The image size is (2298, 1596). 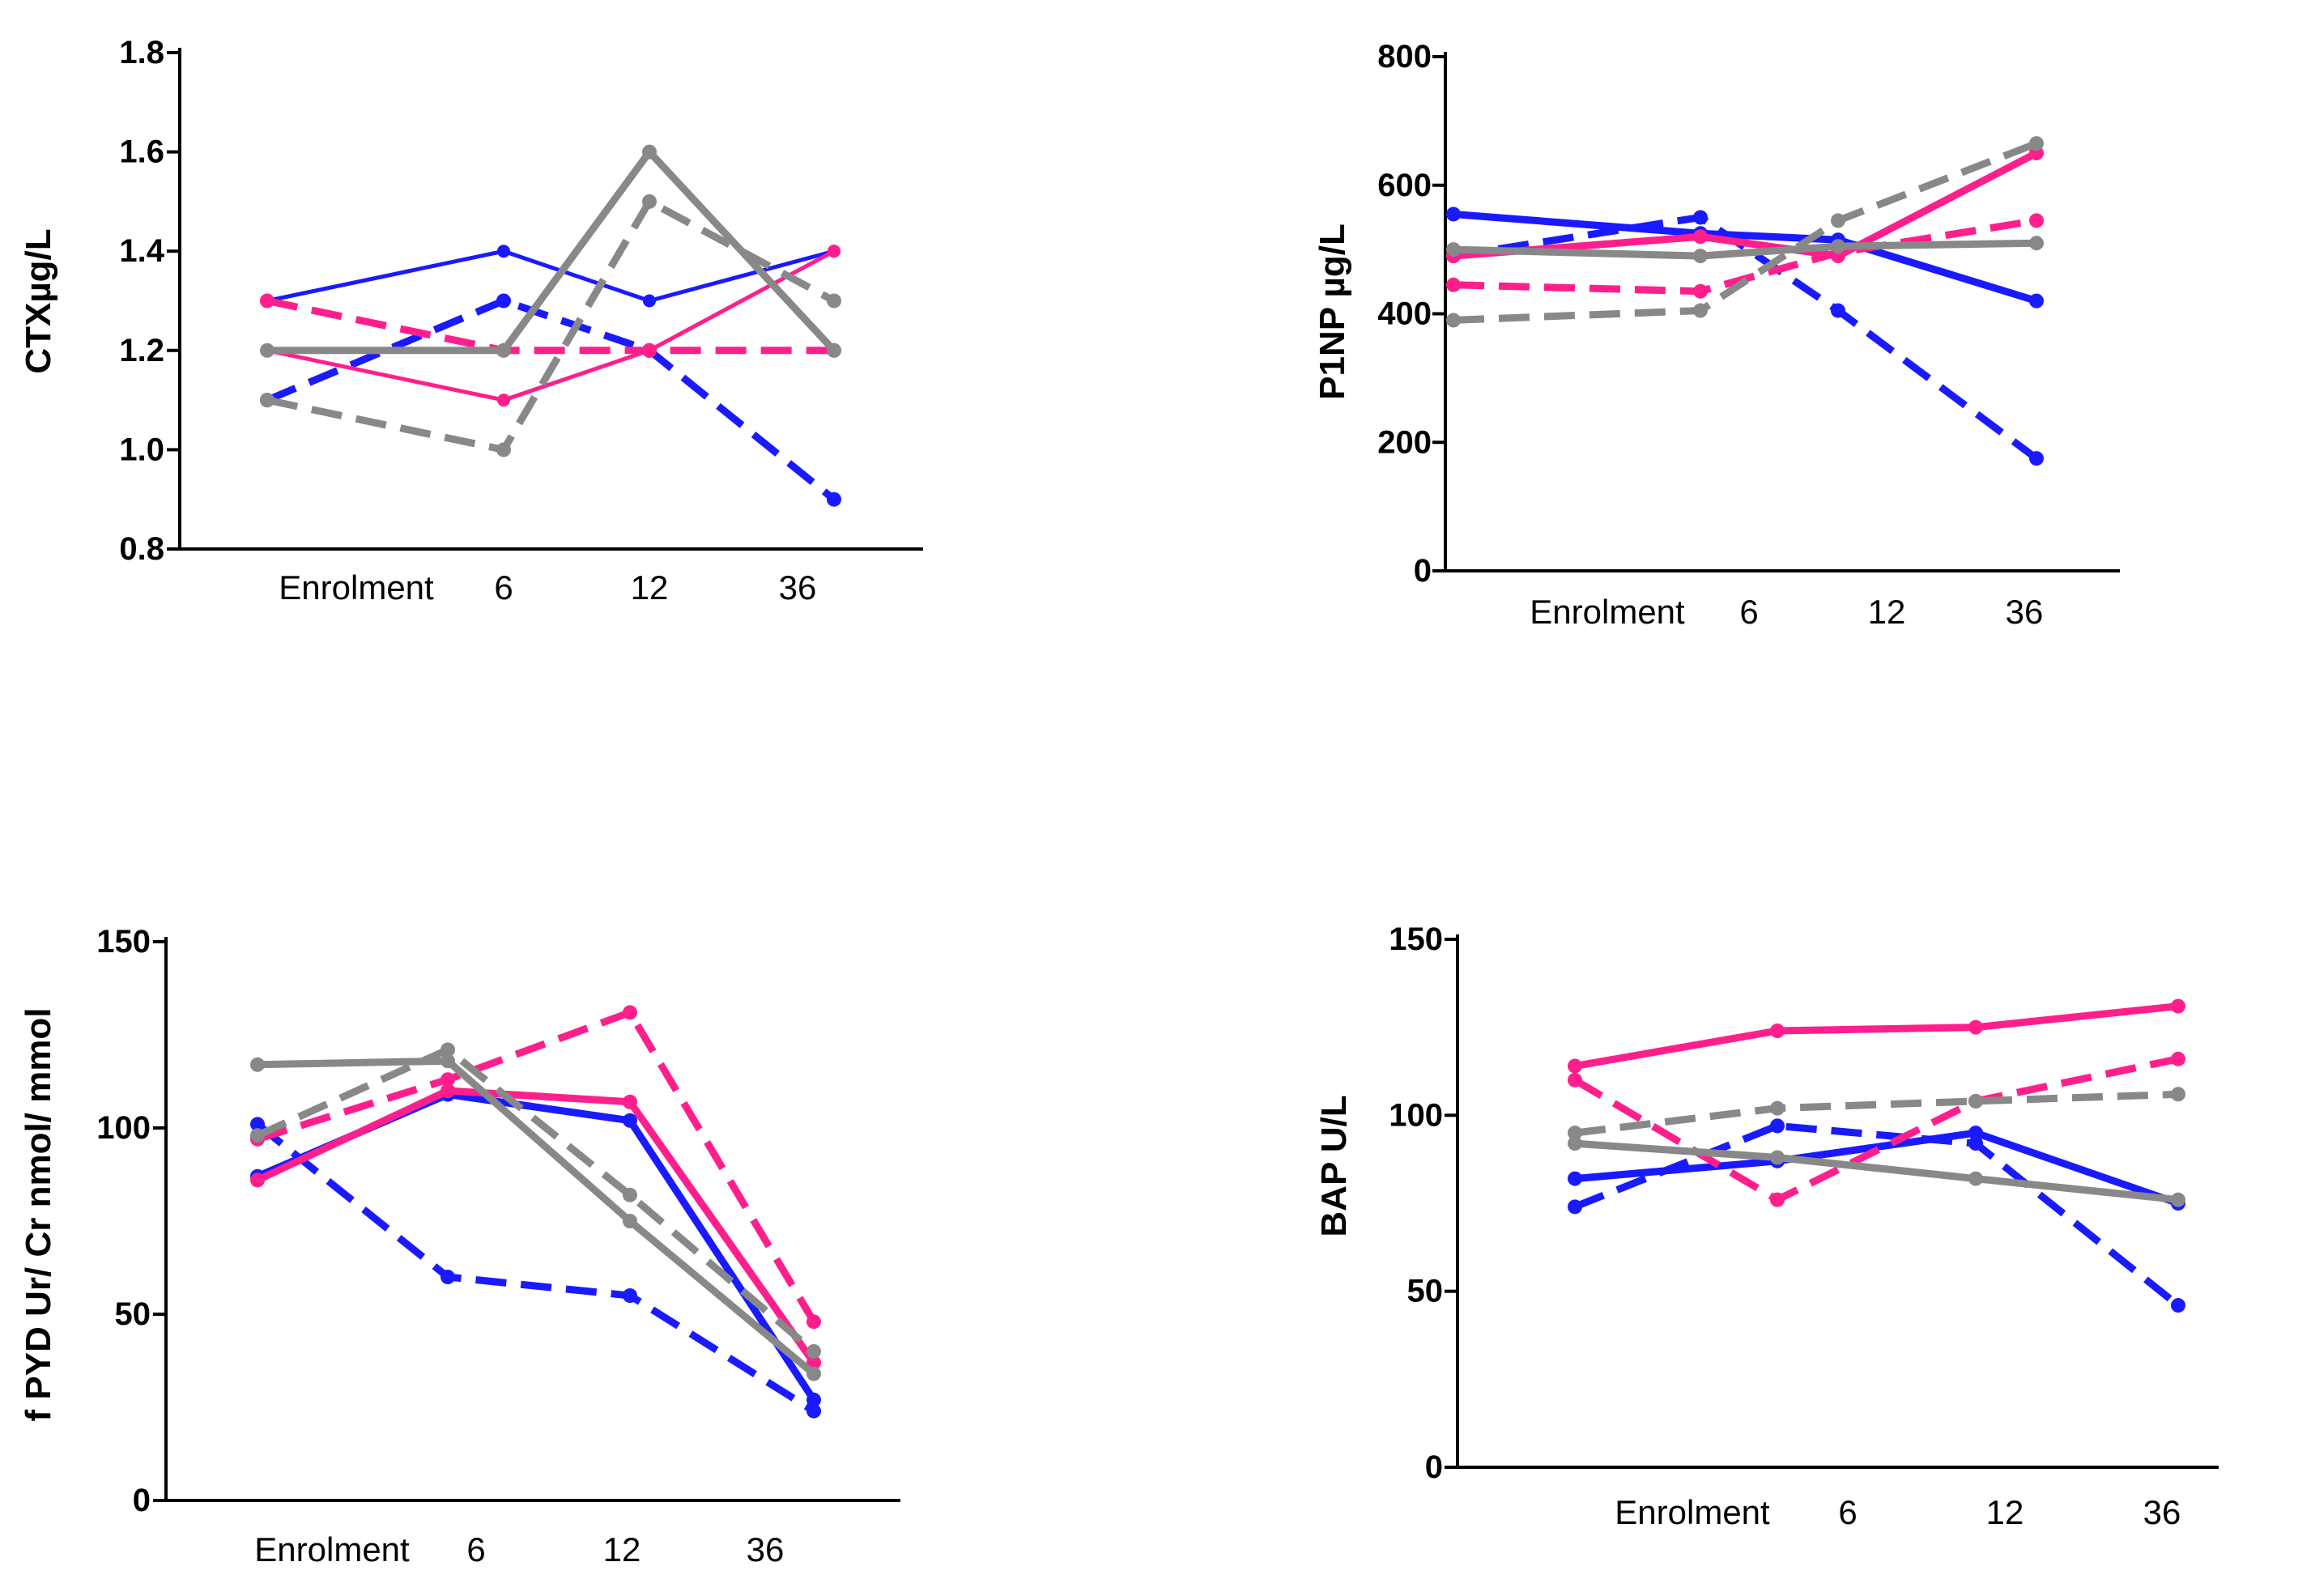 I want to click on y-tick-label: 1.4, so click(x=141, y=251).